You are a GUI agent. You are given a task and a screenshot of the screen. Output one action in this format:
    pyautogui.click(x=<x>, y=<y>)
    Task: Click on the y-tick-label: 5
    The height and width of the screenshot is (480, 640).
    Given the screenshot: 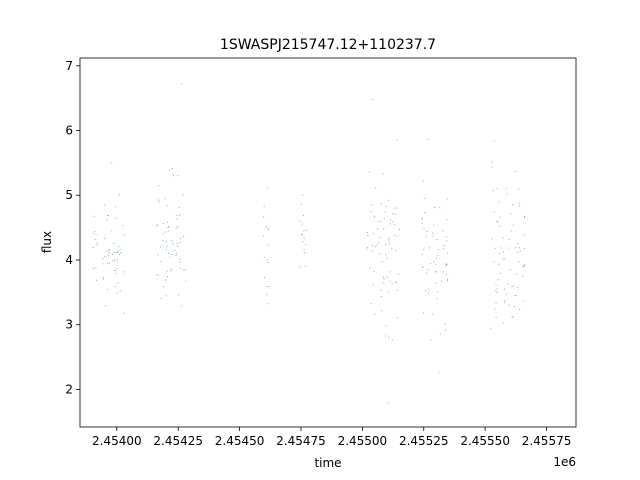 What is the action you would take?
    pyautogui.click(x=69, y=195)
    